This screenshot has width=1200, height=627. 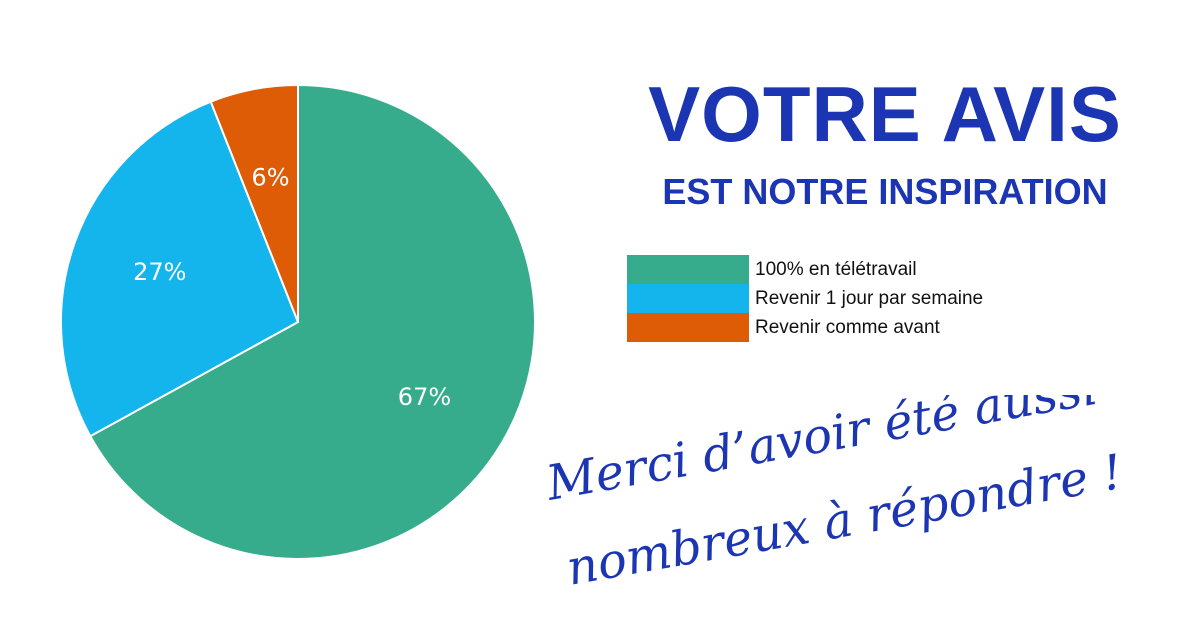 What do you see at coordinates (836, 269) in the screenshot?
I see `legend-label-teletravail: 100% en télétravail` at bounding box center [836, 269].